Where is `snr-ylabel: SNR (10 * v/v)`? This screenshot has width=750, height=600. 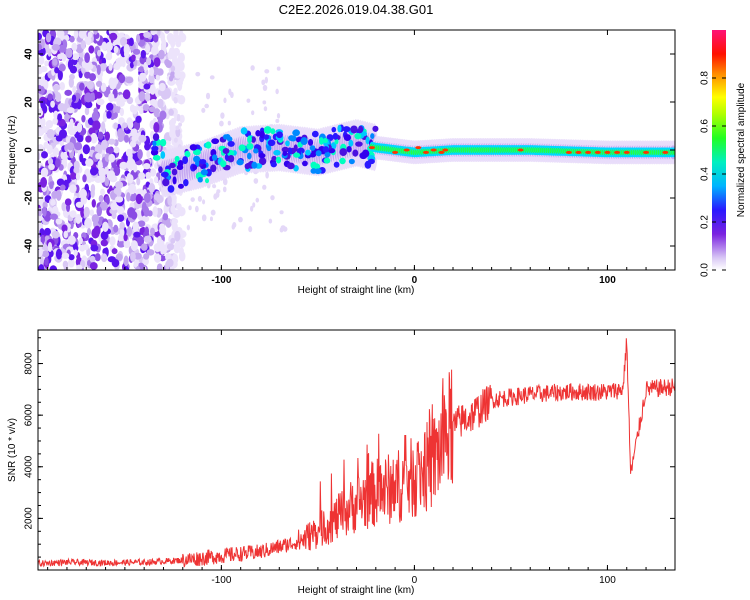 snr-ylabel: SNR (10 * v/v) is located at coordinates (12, 450).